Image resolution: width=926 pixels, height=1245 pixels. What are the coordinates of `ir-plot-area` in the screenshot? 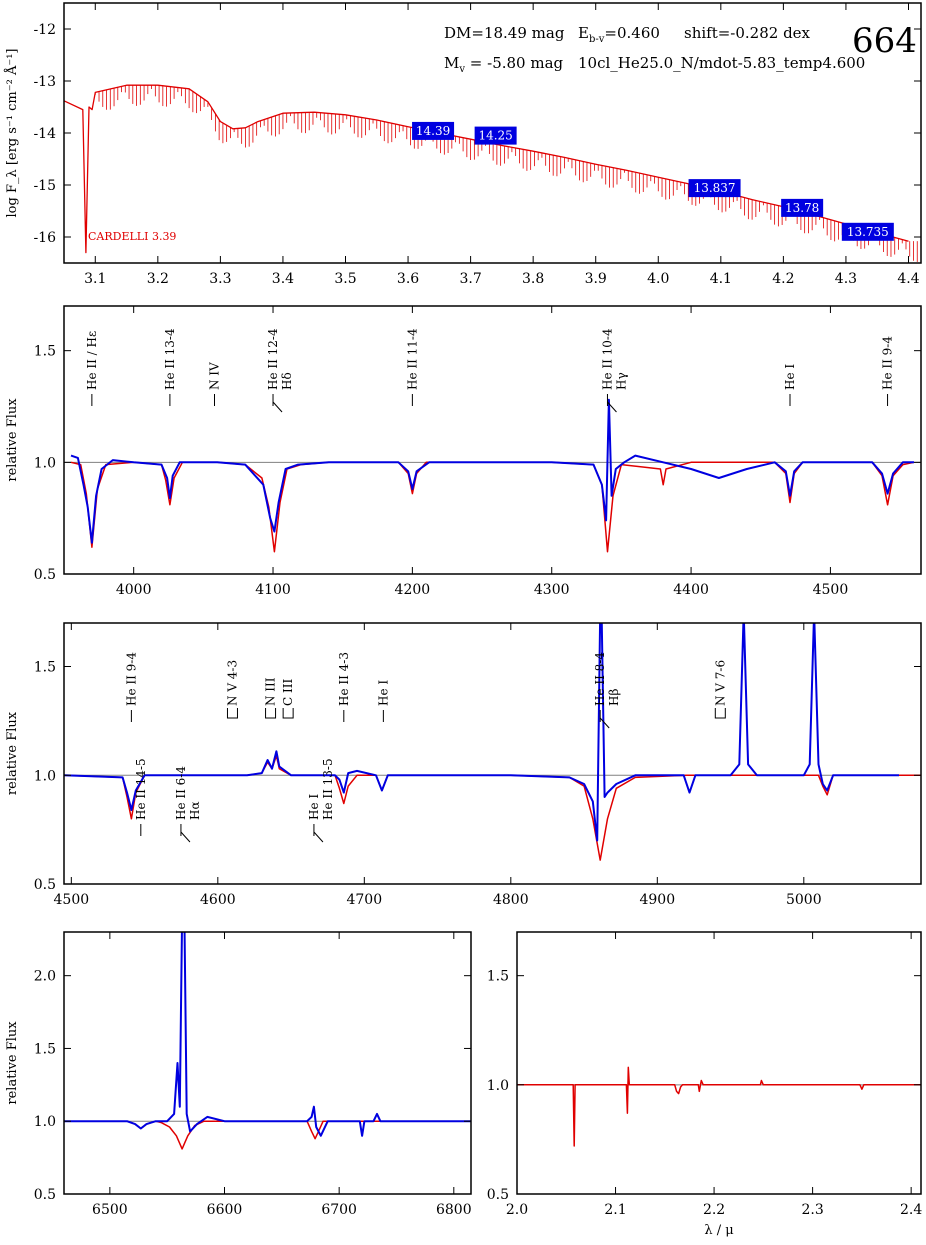 It's located at (719, 1106).